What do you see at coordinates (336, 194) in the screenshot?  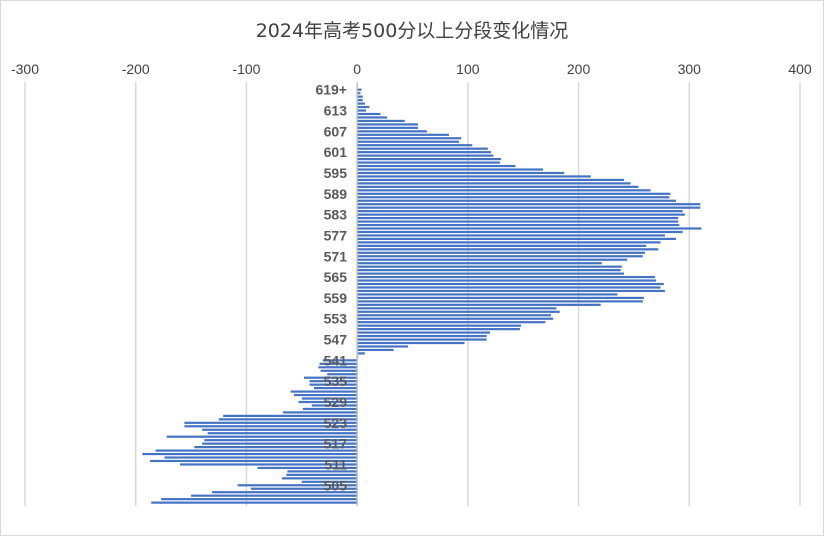 I see `category-label: 589` at bounding box center [336, 194].